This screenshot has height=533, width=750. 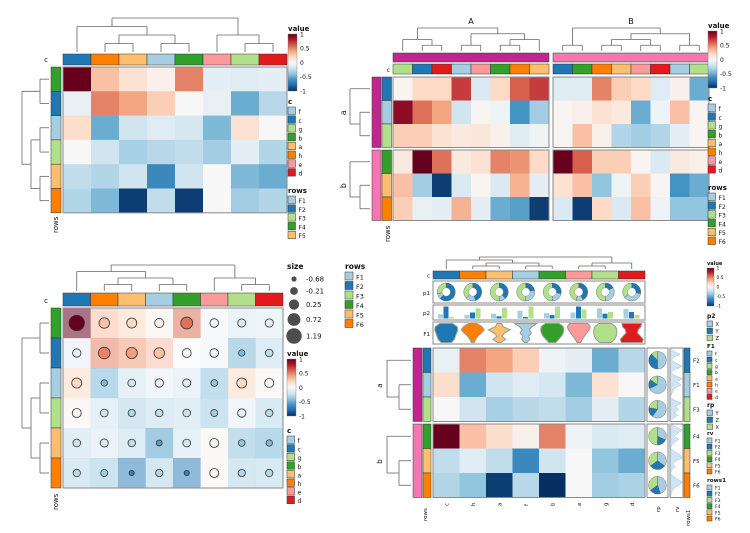 I want to click on svg-text: rv, so click(x=710, y=434).